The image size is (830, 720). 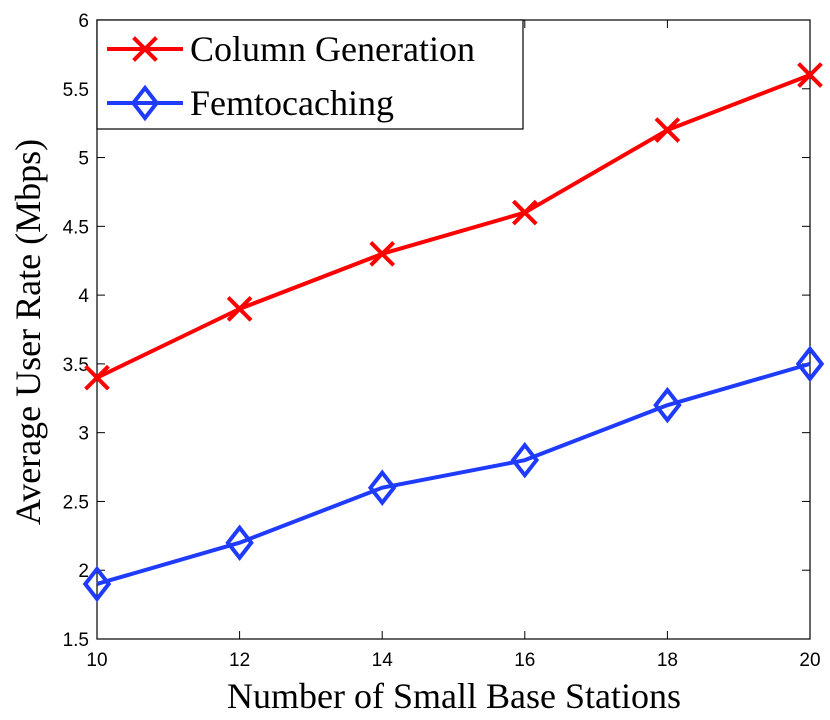 I want to click on y-tick-label: 4, so click(x=83, y=296).